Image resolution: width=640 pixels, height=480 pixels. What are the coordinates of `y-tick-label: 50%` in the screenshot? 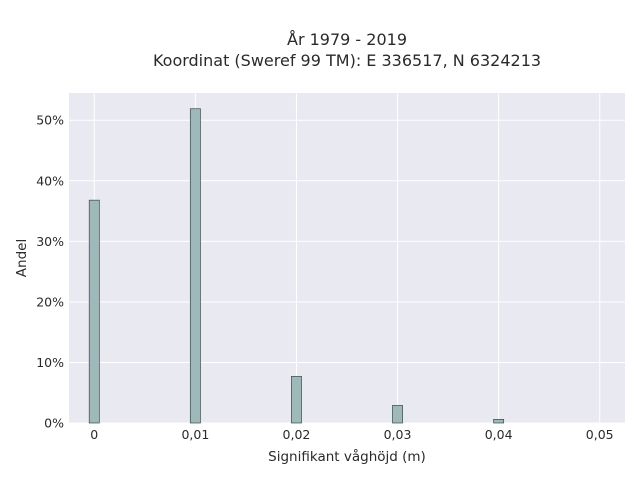 It's located at (50, 120).